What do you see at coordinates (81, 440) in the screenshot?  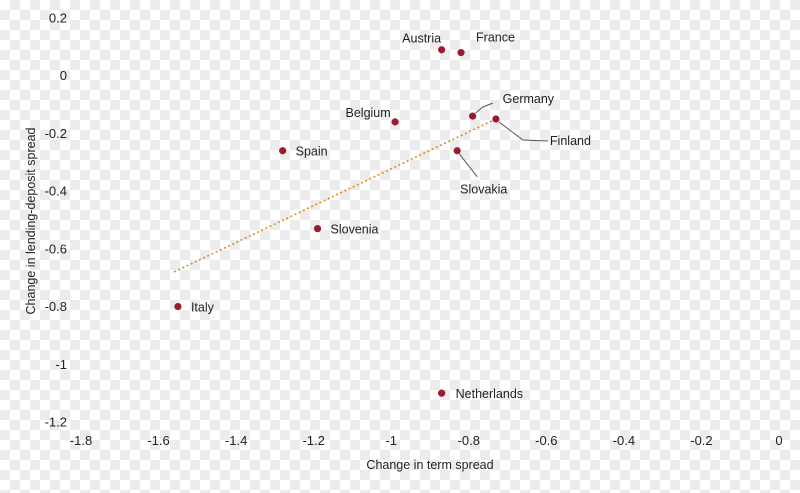 I see `x-tick-label: -1.8` at bounding box center [81, 440].